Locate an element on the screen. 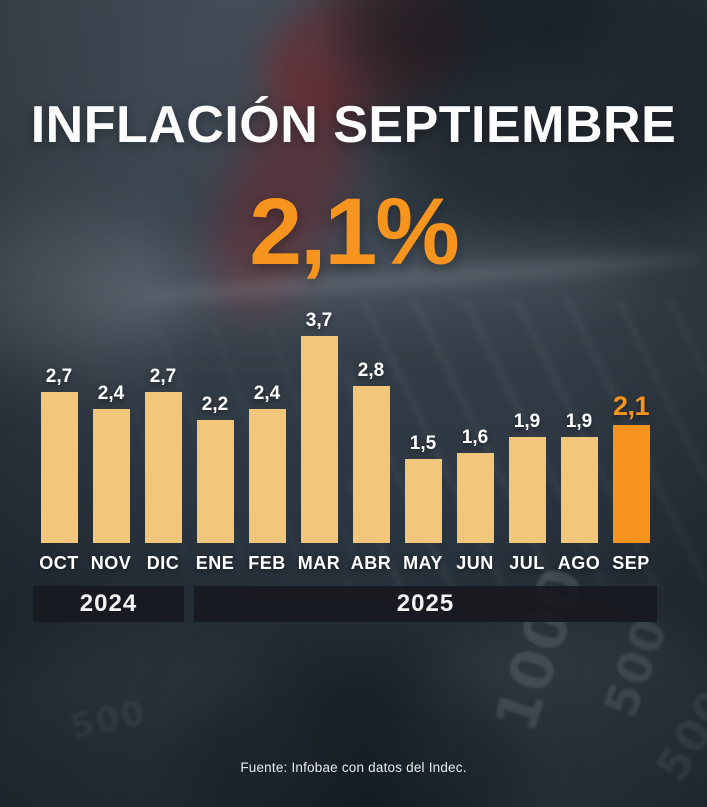  shelf-bokeh-shape is located at coordinates (90, 290).